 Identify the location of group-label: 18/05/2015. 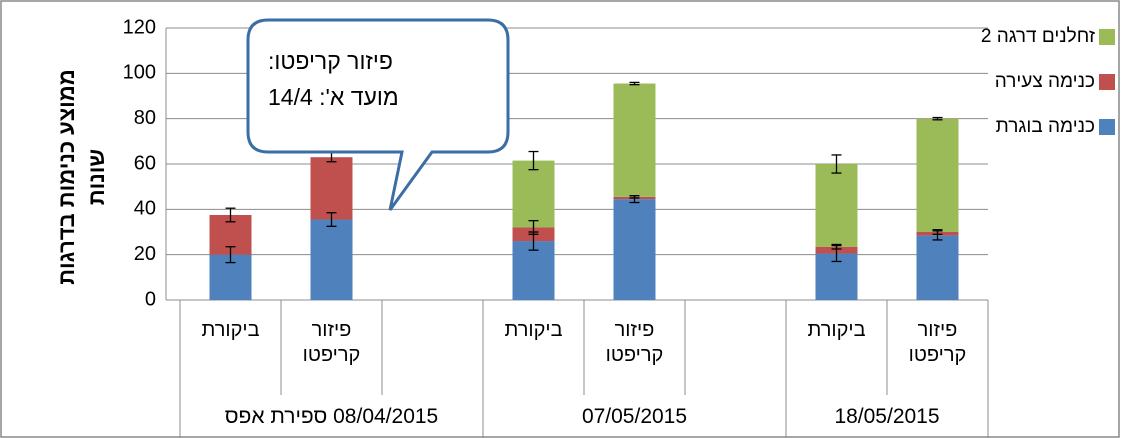
(887, 416).